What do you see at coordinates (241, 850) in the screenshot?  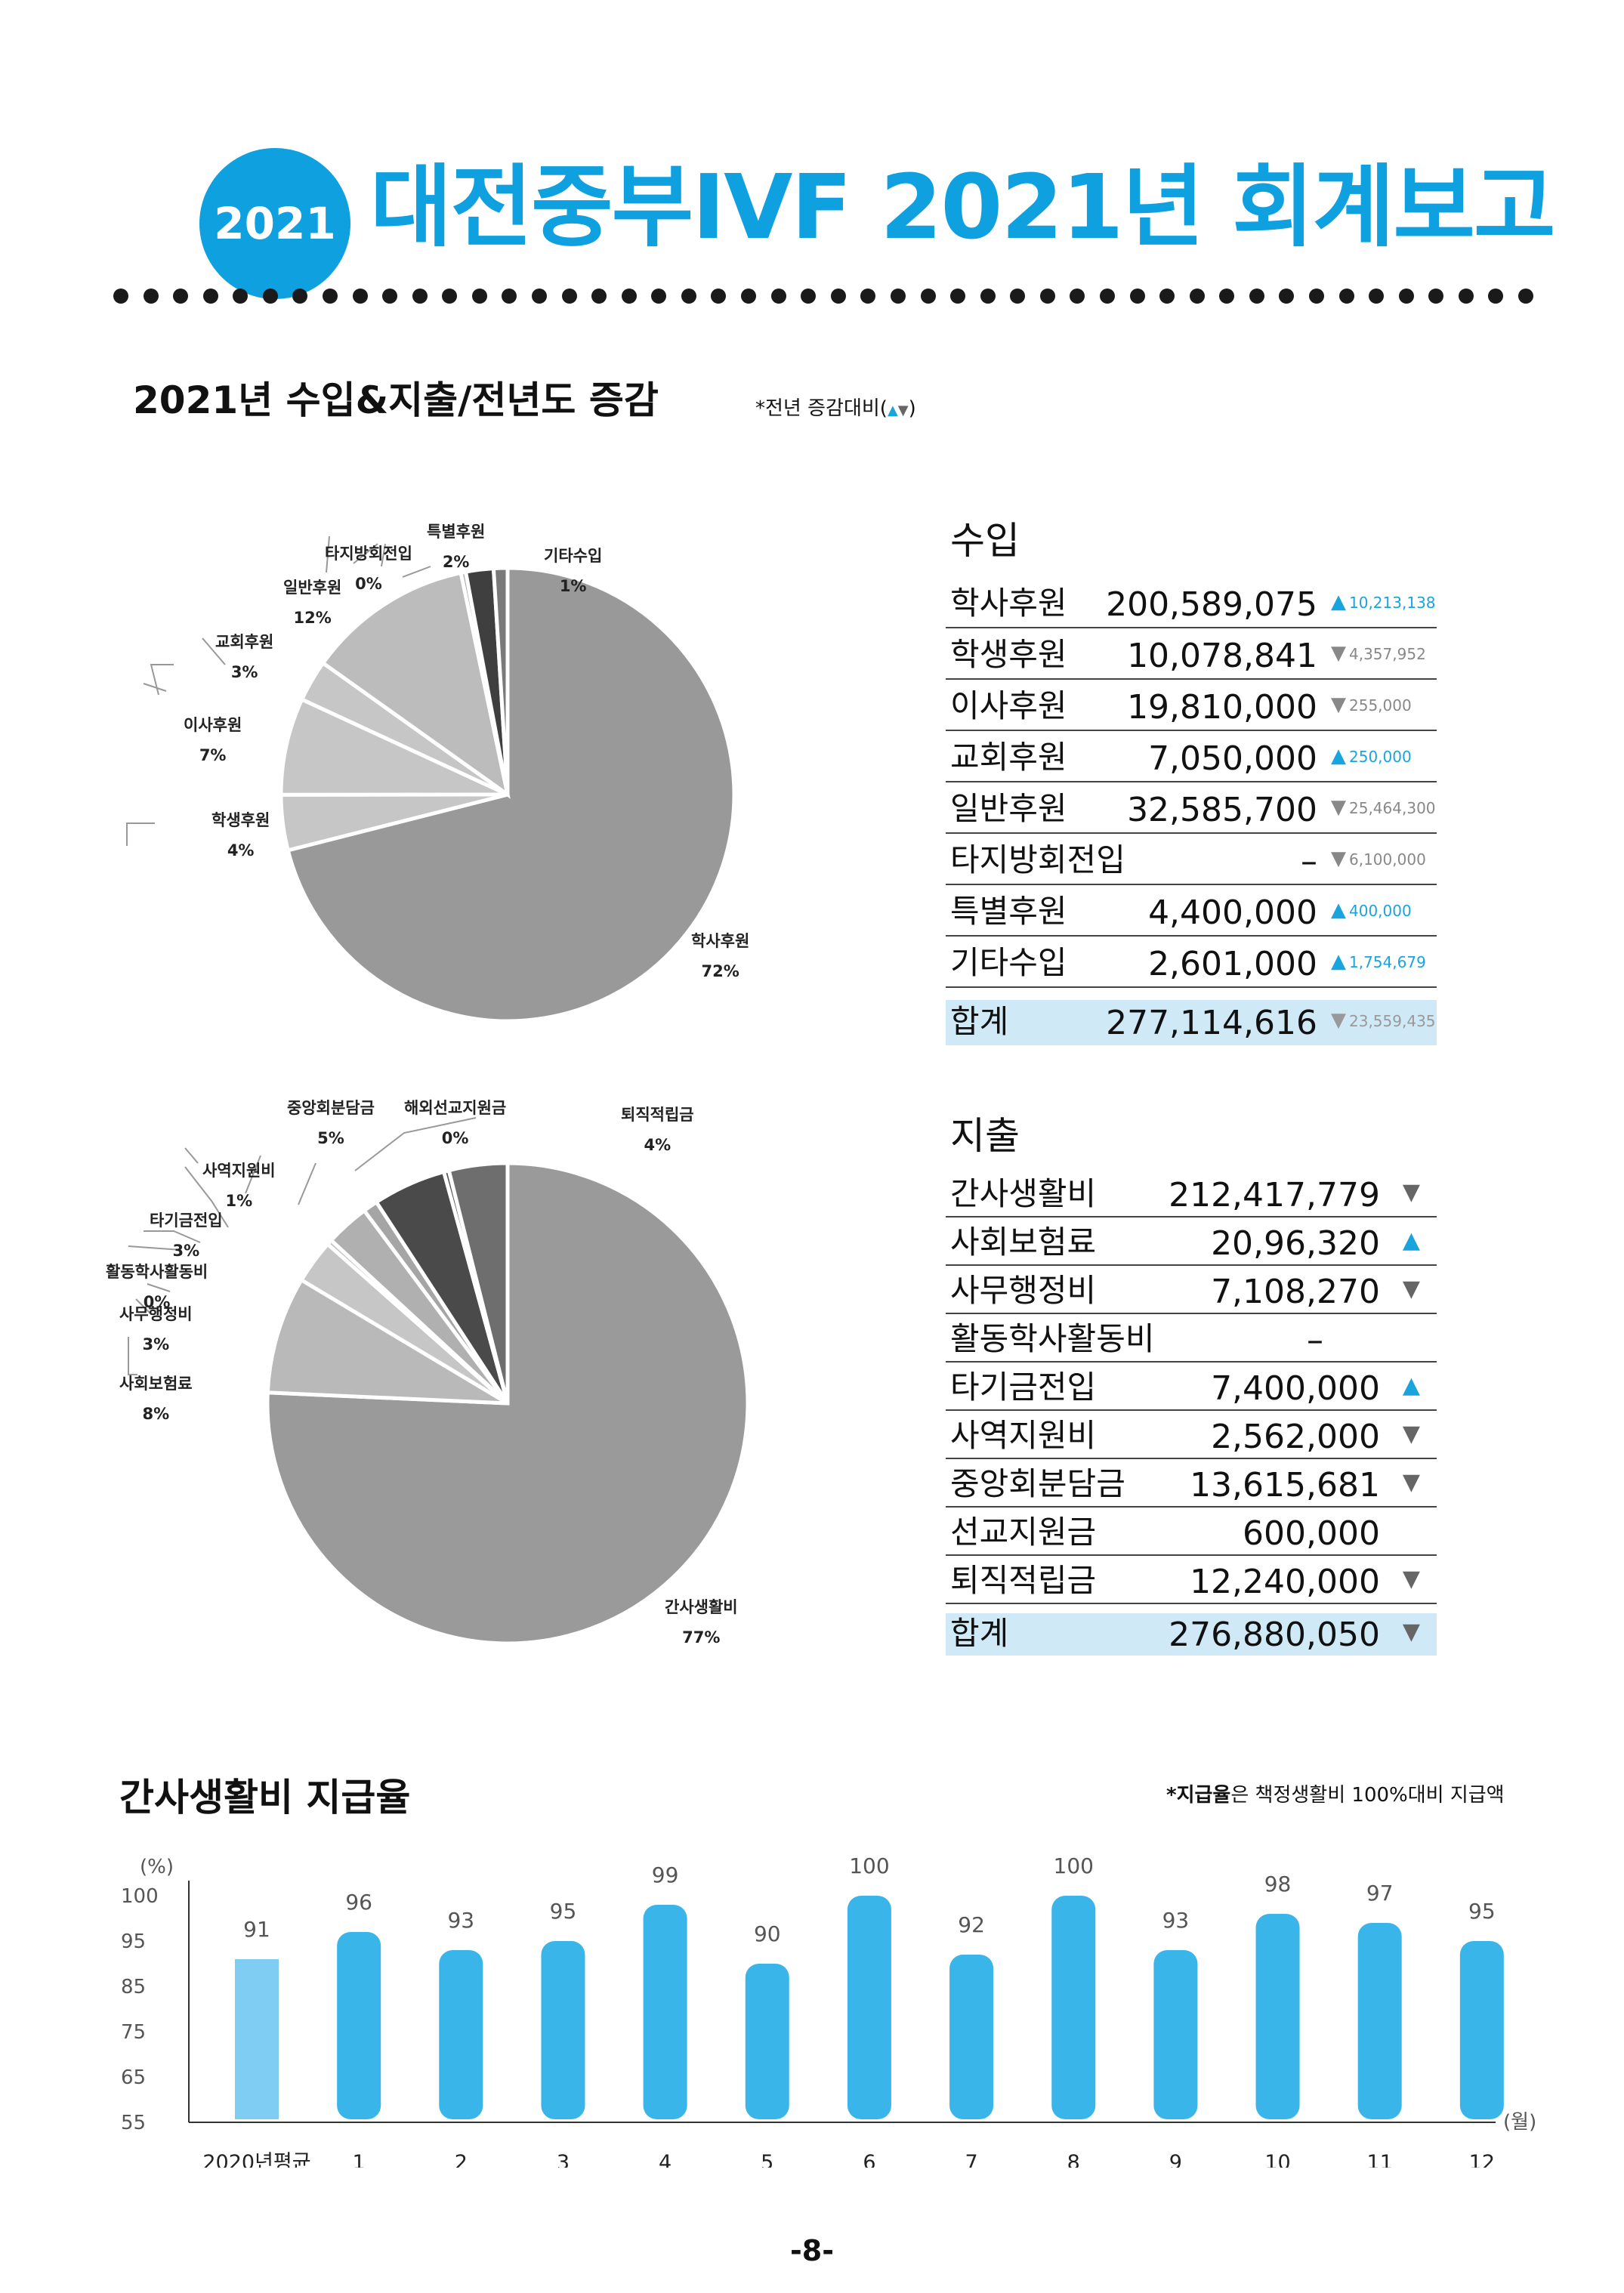 I see `pie-label-percent: 4%` at bounding box center [241, 850].